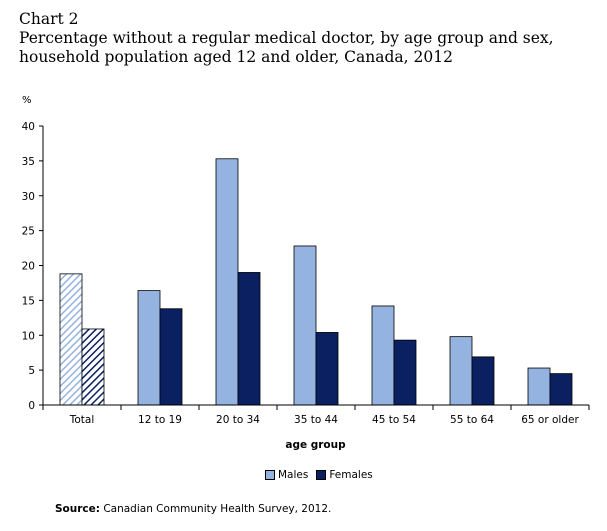 The width and height of the screenshot is (607, 531). I want to click on source-label: Source:, so click(77, 509).